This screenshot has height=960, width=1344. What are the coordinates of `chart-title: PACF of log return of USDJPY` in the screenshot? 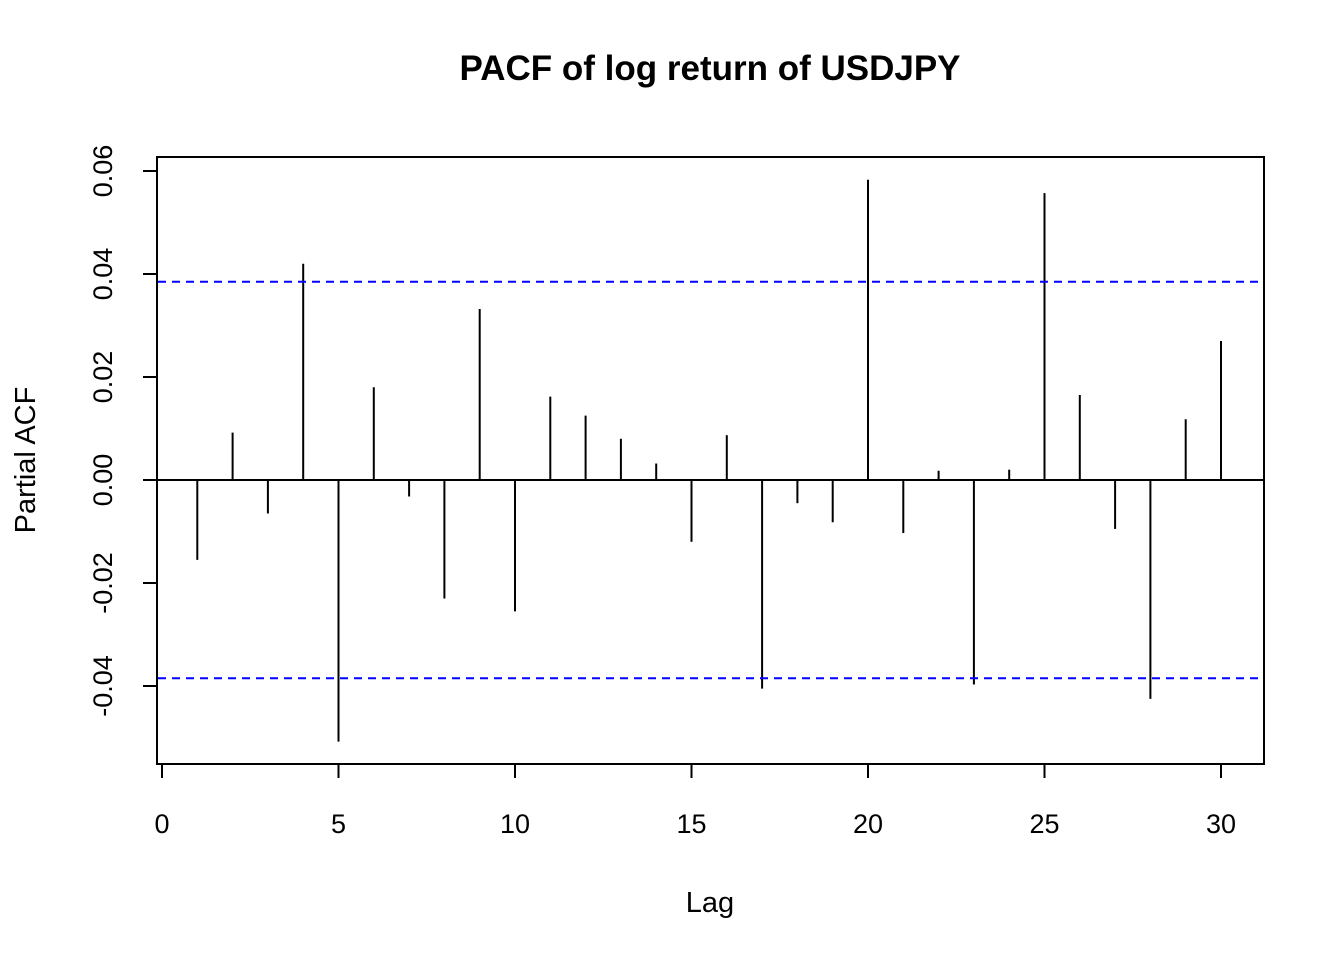 It's located at (709, 68).